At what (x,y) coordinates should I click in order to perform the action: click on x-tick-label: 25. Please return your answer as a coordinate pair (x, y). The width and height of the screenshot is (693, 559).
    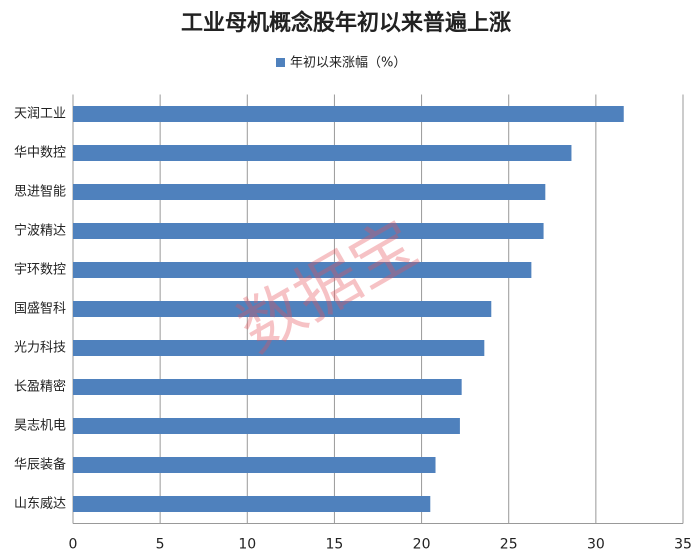
    Looking at the image, I should click on (509, 545).